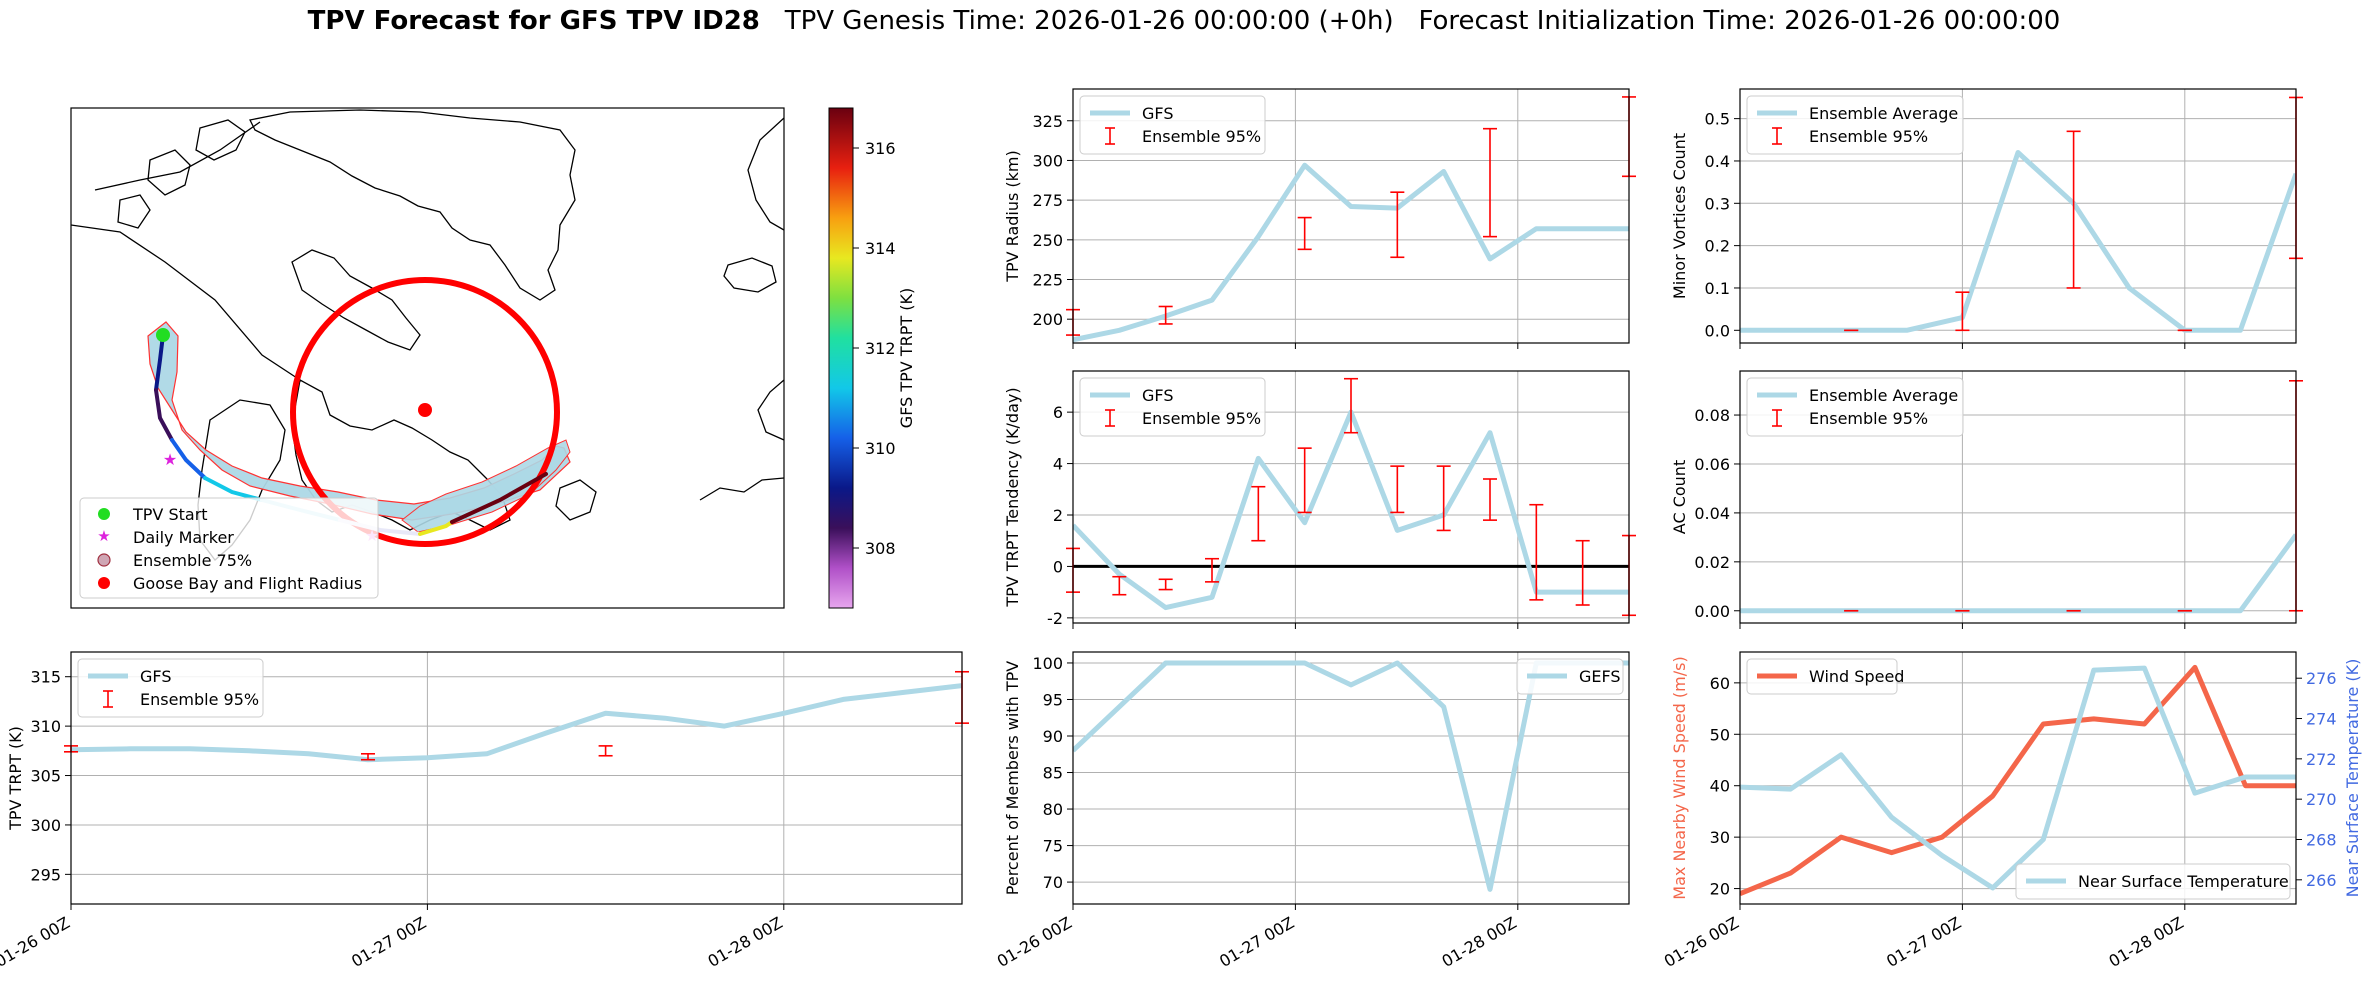 The width and height of the screenshot is (2368, 982). What do you see at coordinates (192, 560) in the screenshot?
I see `map-legend-label-2: Ensemble 75%` at bounding box center [192, 560].